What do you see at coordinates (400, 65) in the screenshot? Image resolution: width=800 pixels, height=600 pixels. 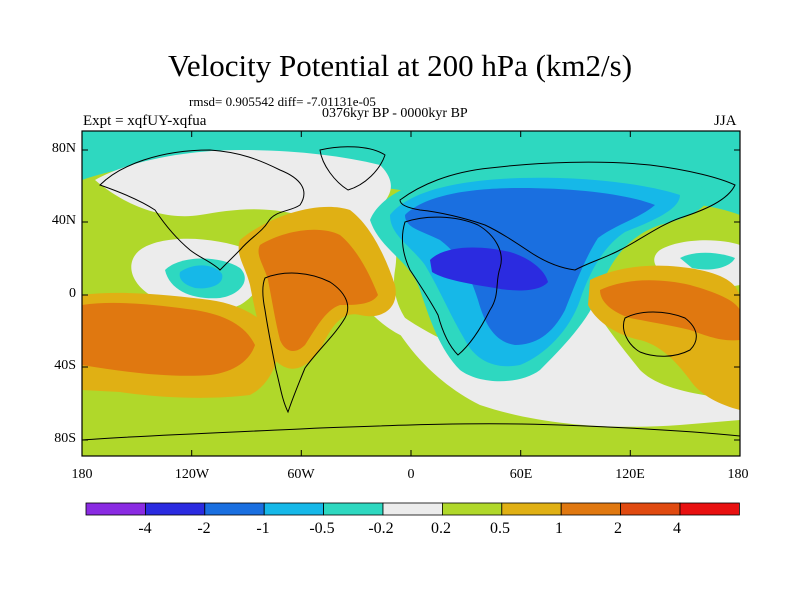 I see `map-title: Velocity Potential at 200 hPa (km2/s)` at bounding box center [400, 65].